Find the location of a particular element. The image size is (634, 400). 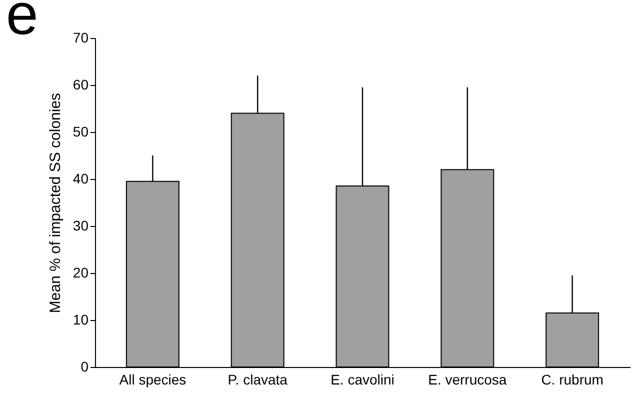

y-tick-label: 0 is located at coordinates (84, 366).